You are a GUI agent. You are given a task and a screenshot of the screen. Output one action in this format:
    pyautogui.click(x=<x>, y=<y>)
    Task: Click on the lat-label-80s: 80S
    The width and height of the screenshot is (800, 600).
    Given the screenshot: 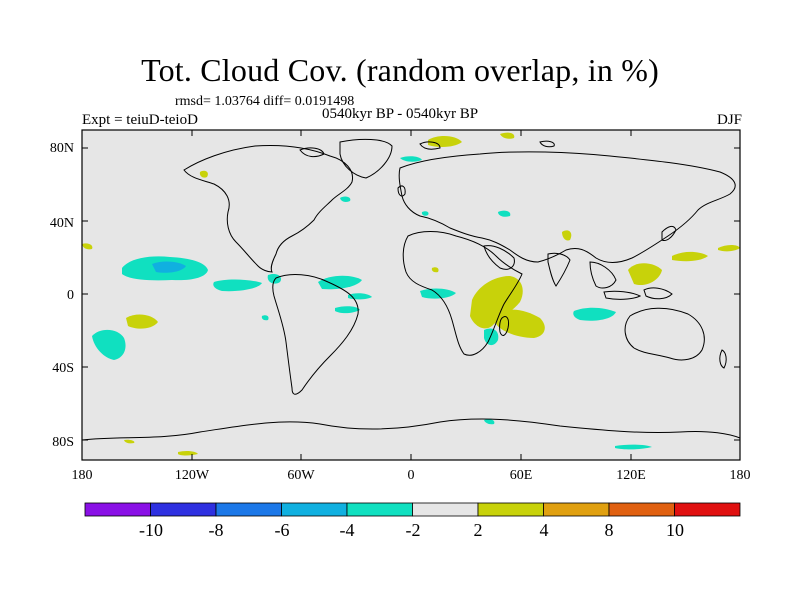 What is the action you would take?
    pyautogui.click(x=63, y=442)
    